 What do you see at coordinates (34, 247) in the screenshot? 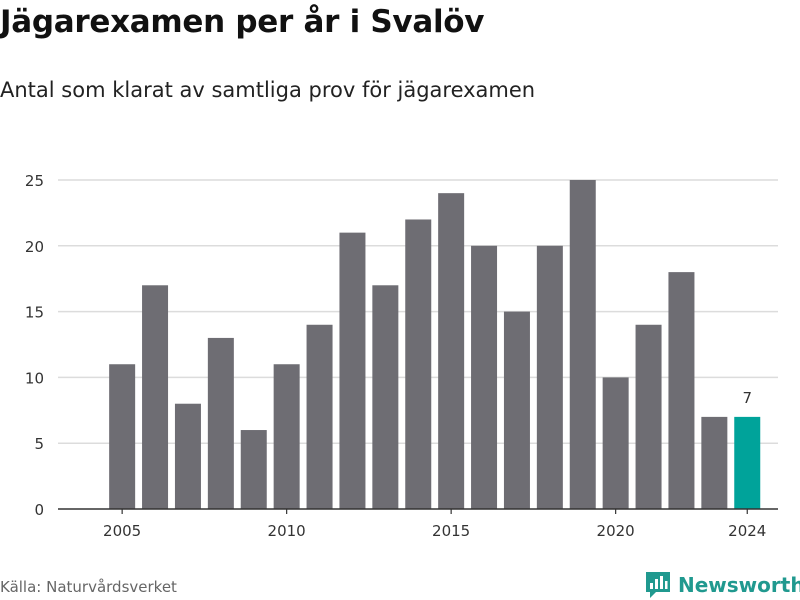
I see `y-tick-label: 20` at bounding box center [34, 247].